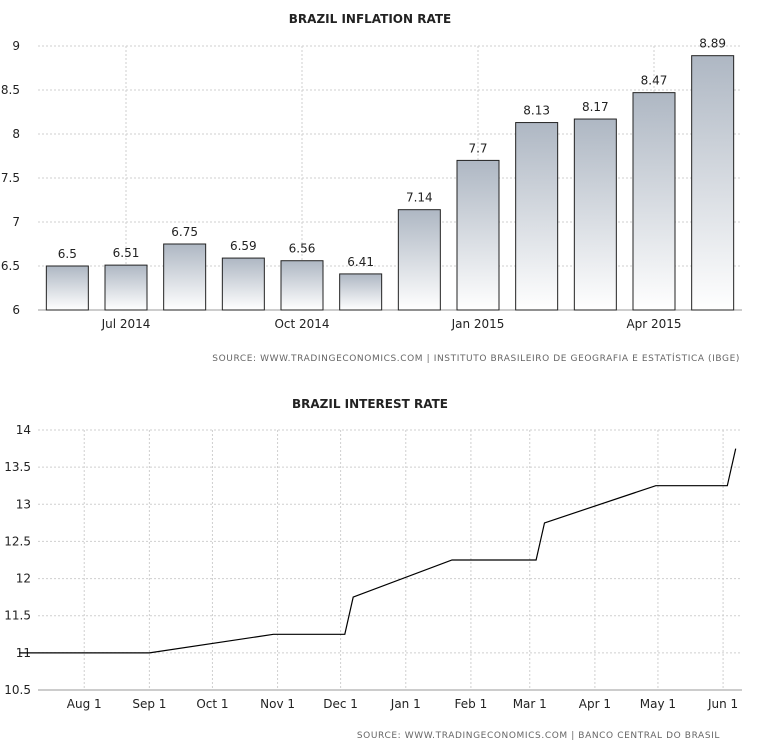  Describe the element at coordinates (149, 704) in the screenshot. I see `interest-x-tick-label: Sep 1` at that location.